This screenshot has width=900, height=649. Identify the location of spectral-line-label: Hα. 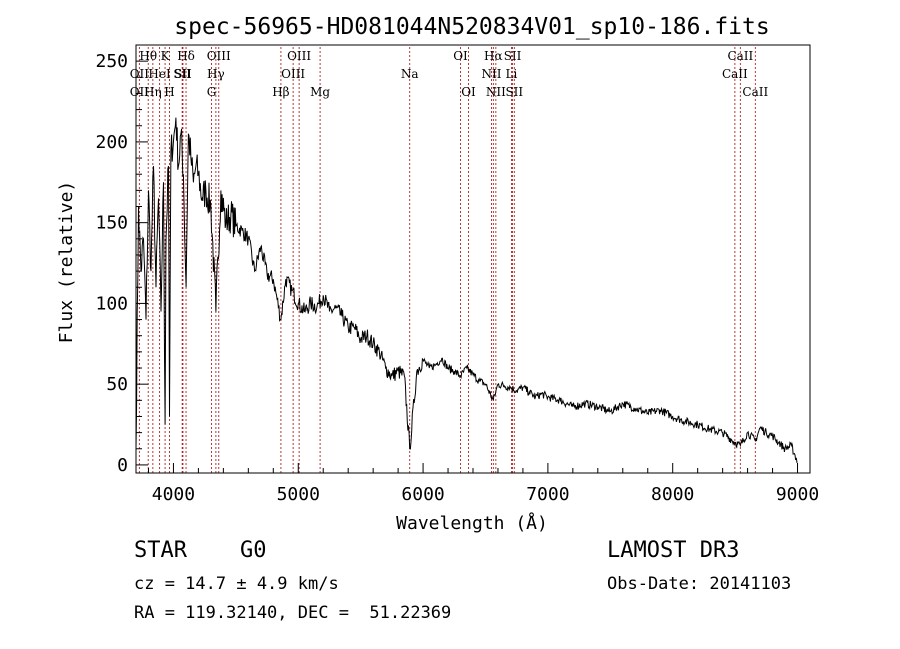
(493, 56).